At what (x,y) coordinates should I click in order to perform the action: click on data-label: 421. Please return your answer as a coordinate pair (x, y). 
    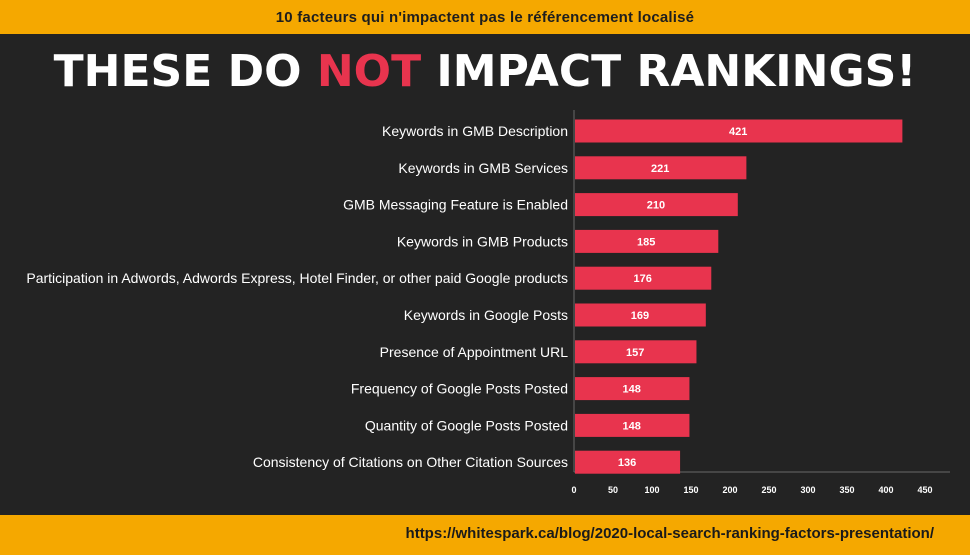
    Looking at the image, I should click on (738, 132).